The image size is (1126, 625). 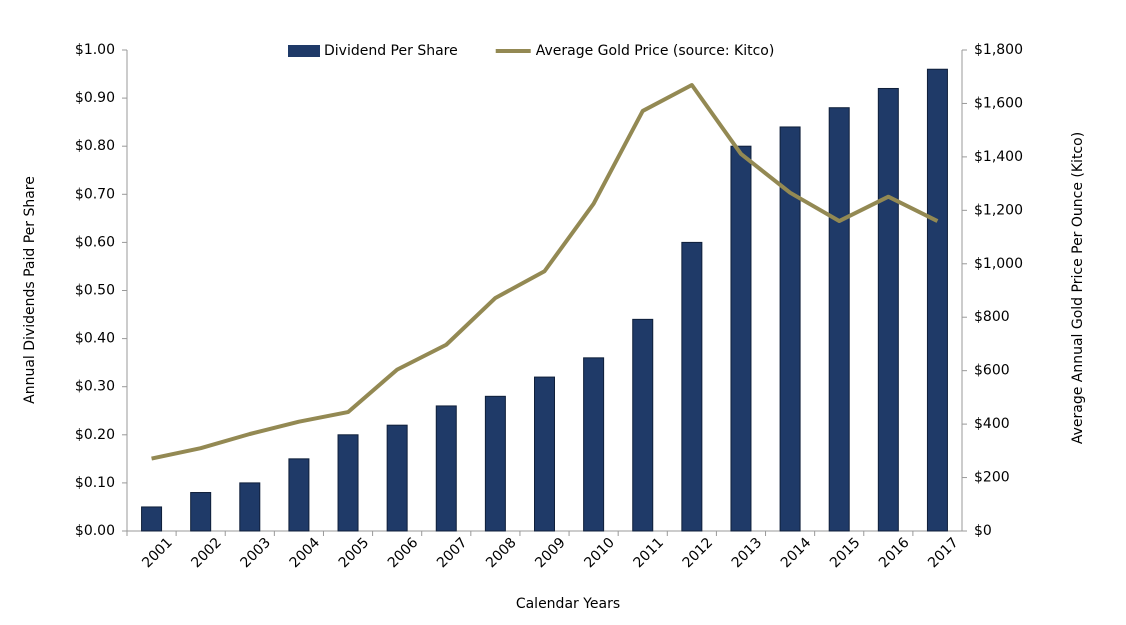 I want to click on y-tick-label: $0.20, so click(x=95, y=435).